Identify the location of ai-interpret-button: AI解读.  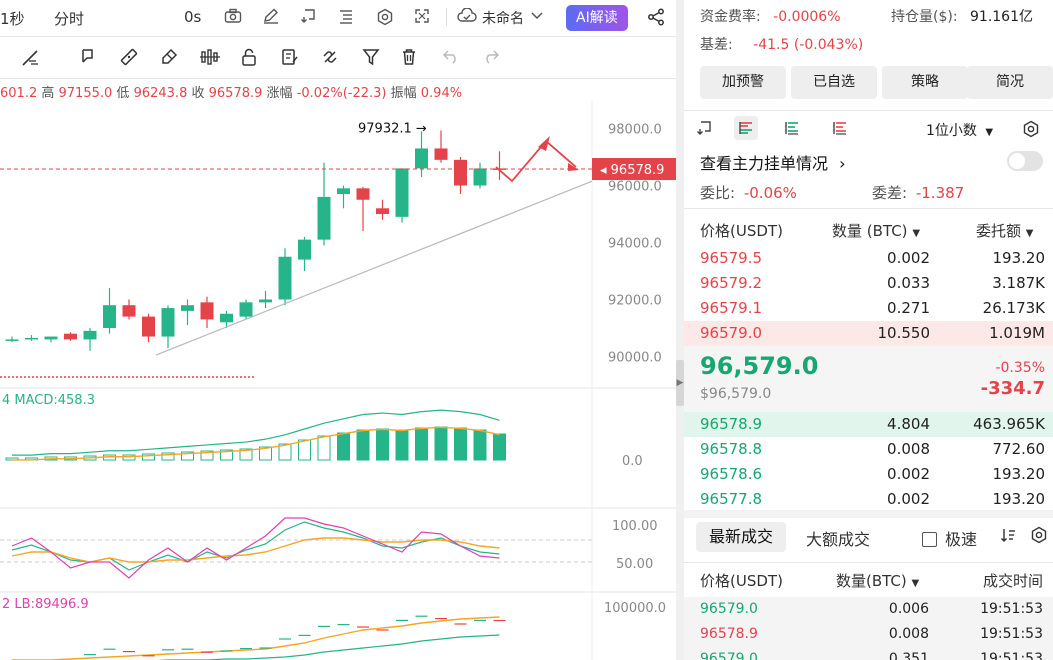
(597, 18).